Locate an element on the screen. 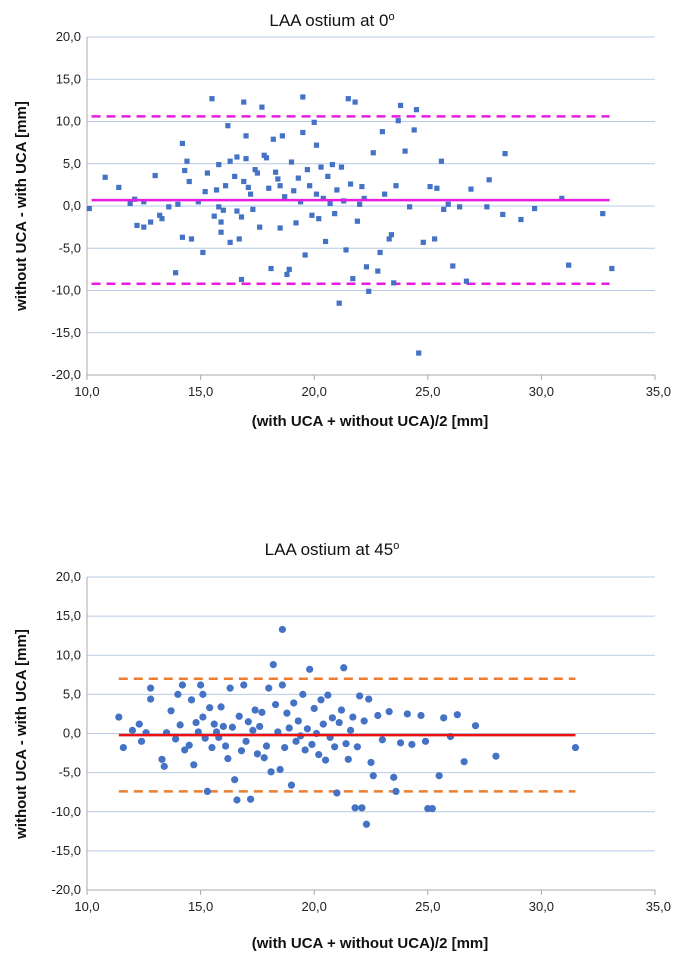 Image resolution: width=673 pixels, height=953 pixels. y-tick-label: 15,0 is located at coordinates (68, 615).